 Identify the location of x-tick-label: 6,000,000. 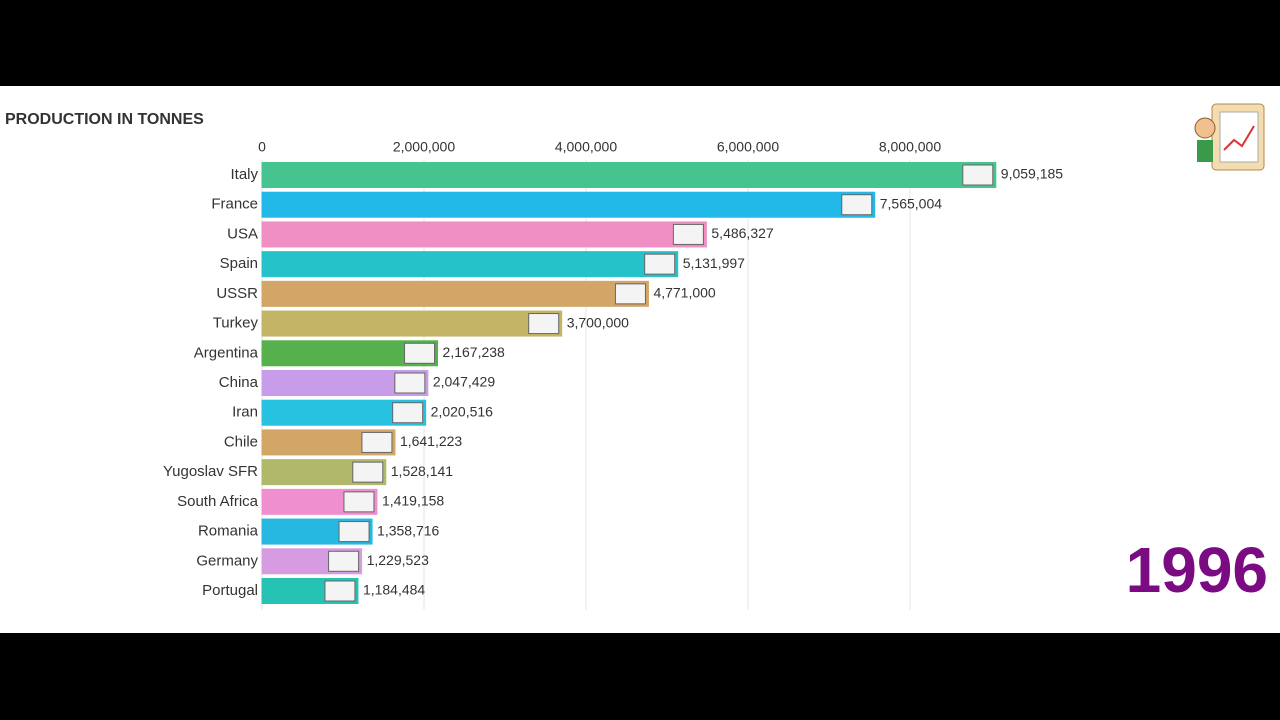
(748, 147).